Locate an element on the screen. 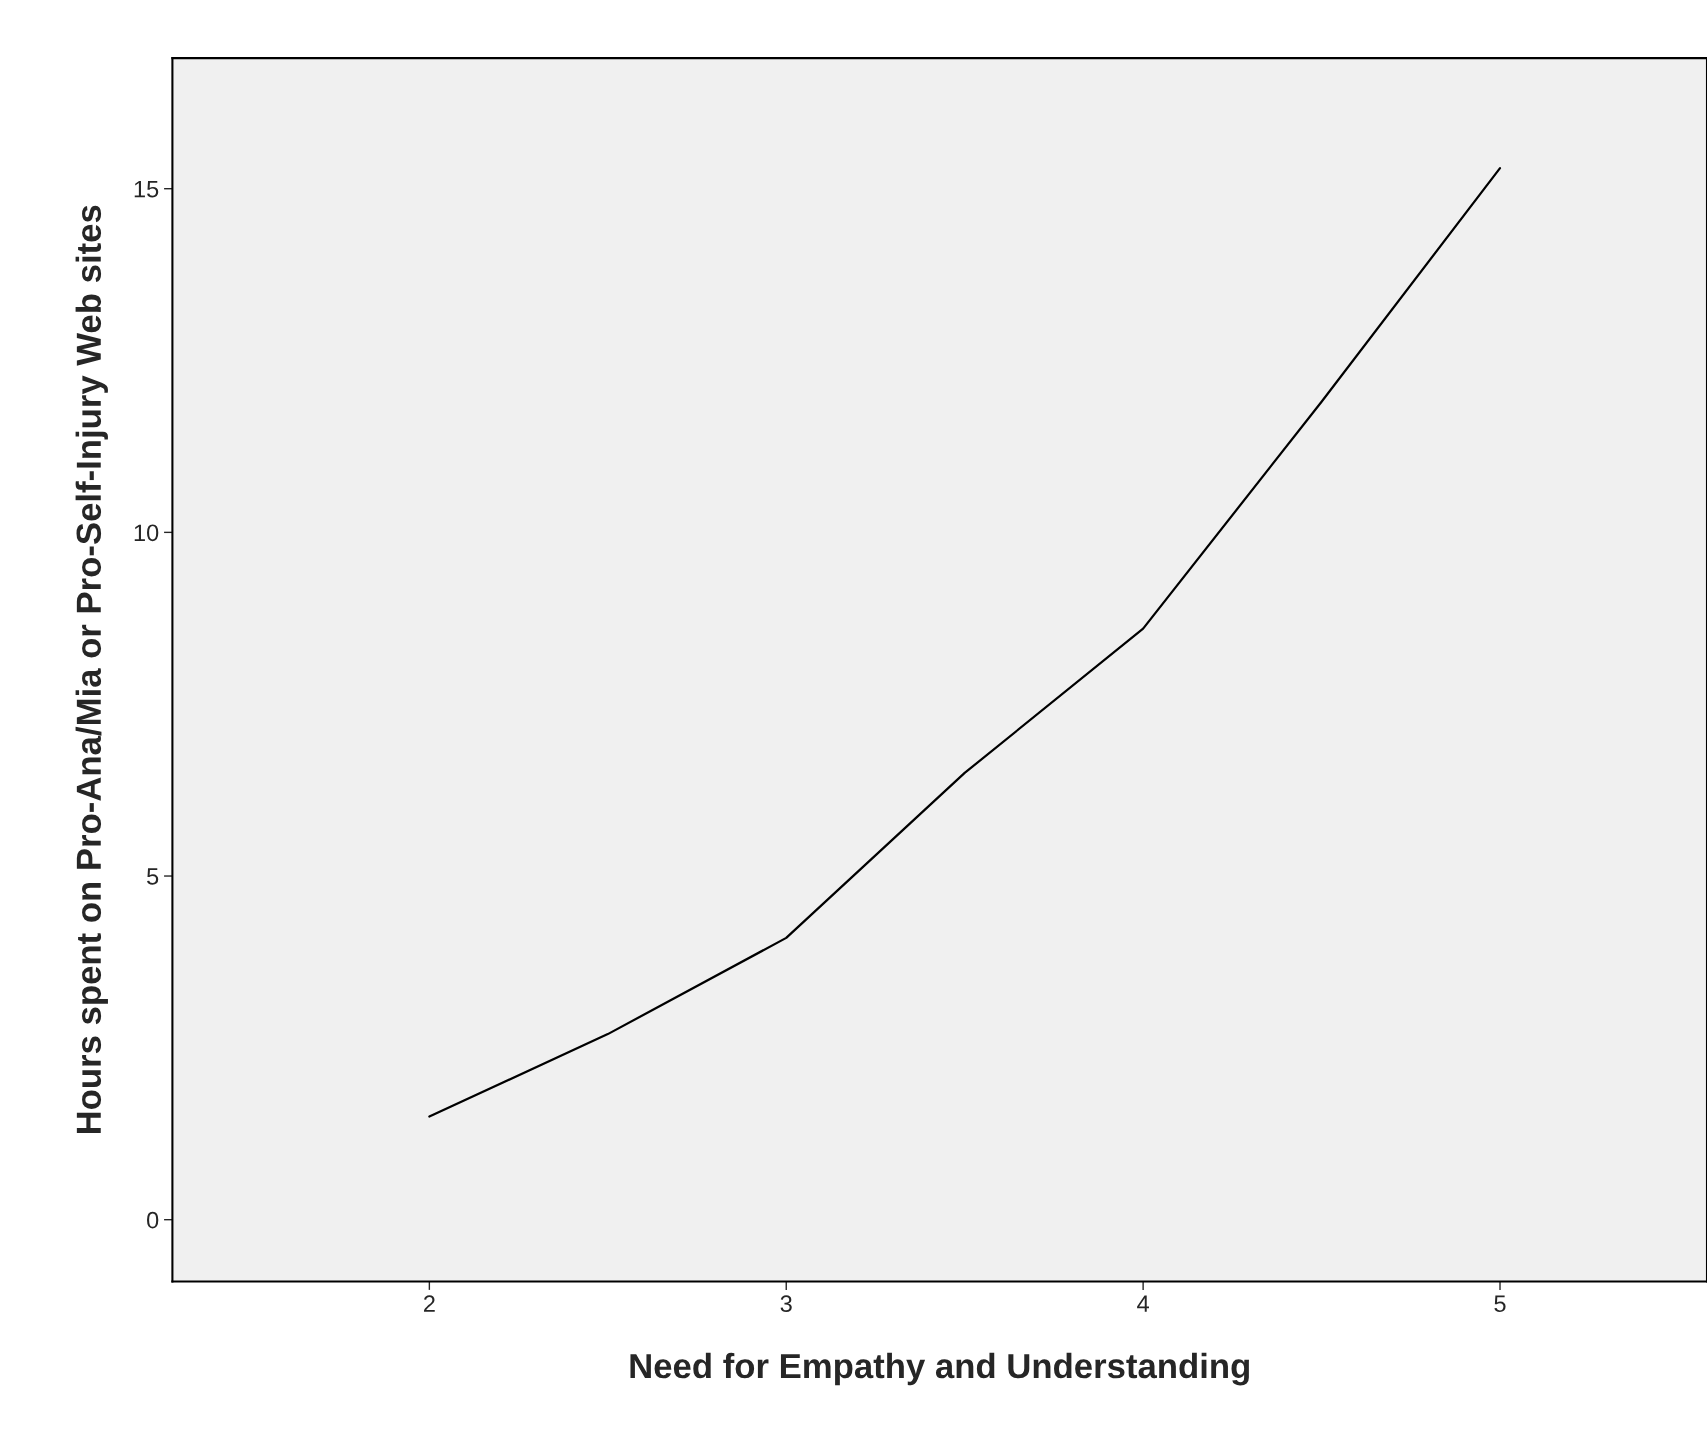  y-tick-label: 0 is located at coordinates (153, 1220).